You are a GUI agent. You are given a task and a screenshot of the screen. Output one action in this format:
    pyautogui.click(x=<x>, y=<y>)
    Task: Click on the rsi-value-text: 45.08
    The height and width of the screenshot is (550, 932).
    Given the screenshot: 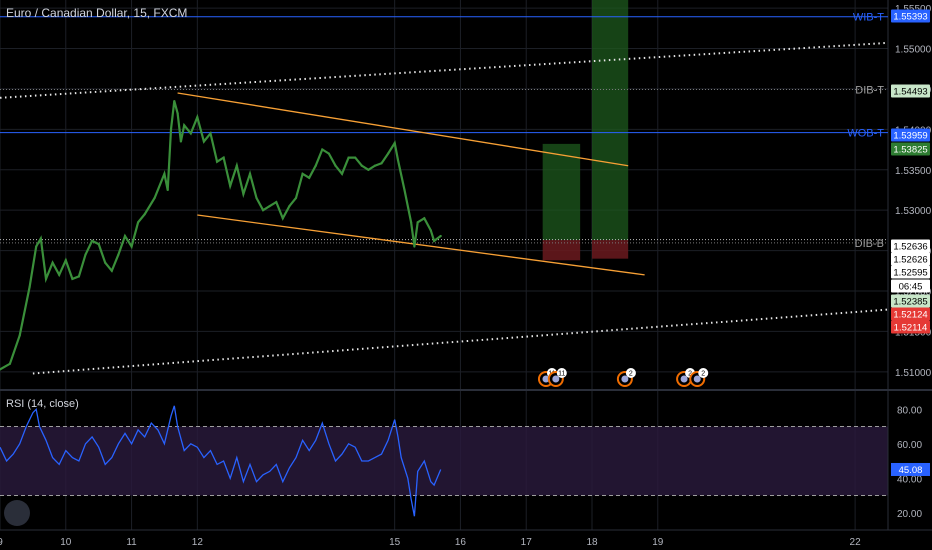 What is the action you would take?
    pyautogui.click(x=911, y=470)
    